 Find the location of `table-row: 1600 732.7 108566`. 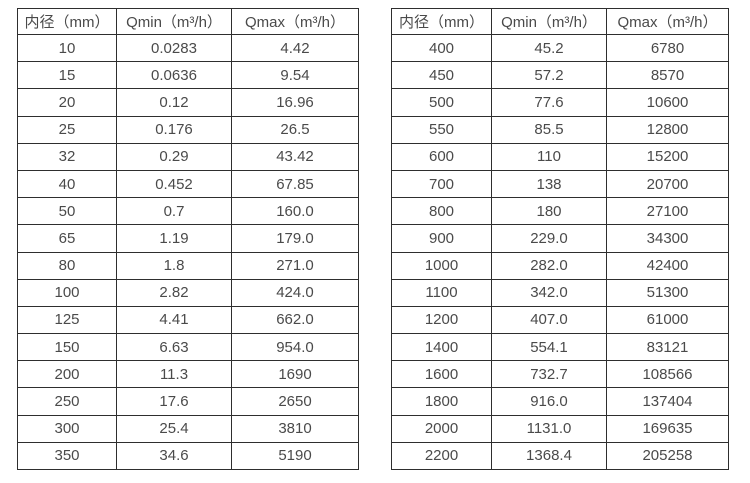

table-row: 1600 732.7 108566 is located at coordinates (560, 374).